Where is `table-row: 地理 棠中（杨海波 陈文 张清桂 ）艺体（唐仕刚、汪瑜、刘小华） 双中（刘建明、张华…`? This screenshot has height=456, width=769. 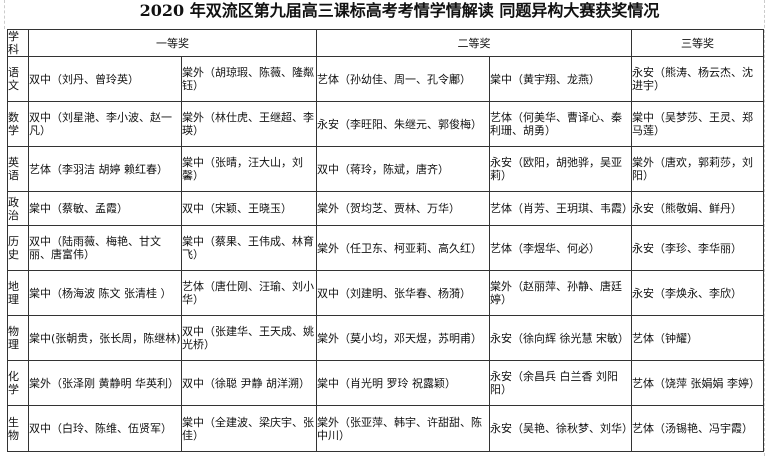 table-row: 地理 棠中（杨海波 陈文 张清桂 ）艺体（唐仕刚、汪瑜、刘小华） 双中（刘建明、张华… is located at coordinates (385, 293).